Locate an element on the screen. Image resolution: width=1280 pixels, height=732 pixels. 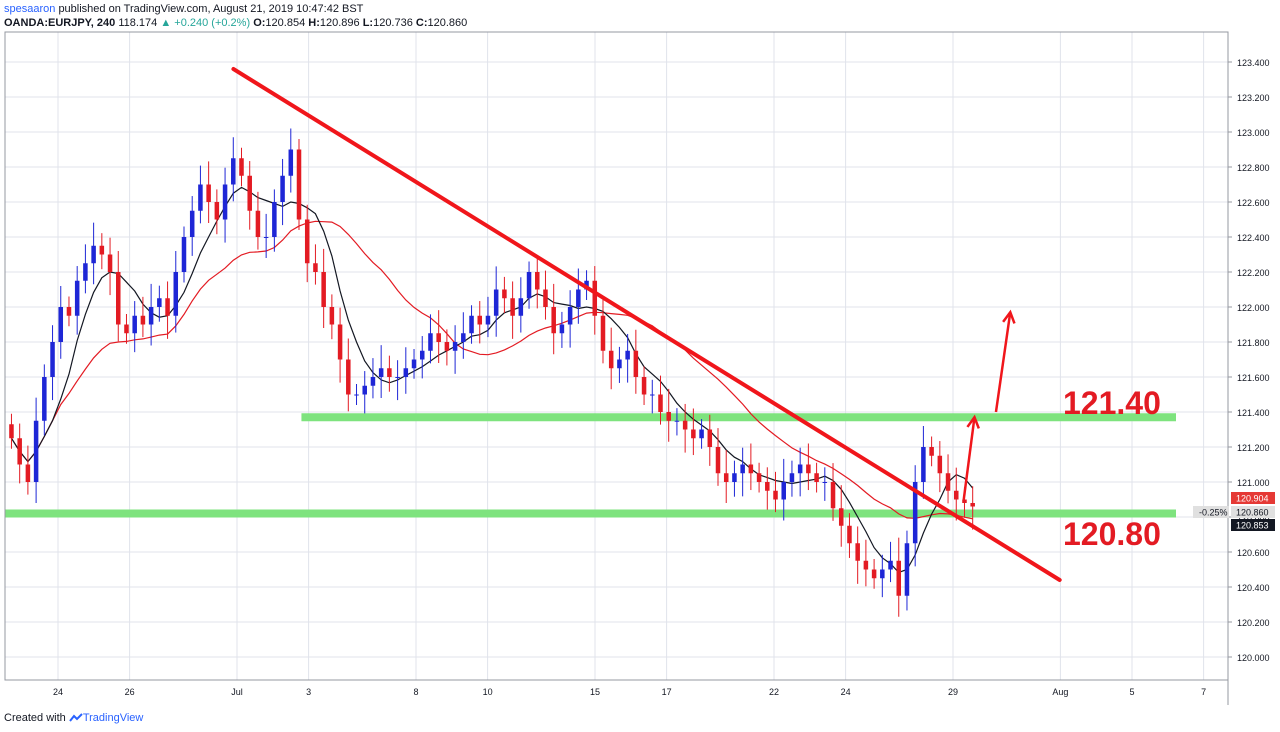
time-axis: 24 26 Jul 3 8 10 15 17 22 24 29 Aug 5 7 is located at coordinates (629, 692).